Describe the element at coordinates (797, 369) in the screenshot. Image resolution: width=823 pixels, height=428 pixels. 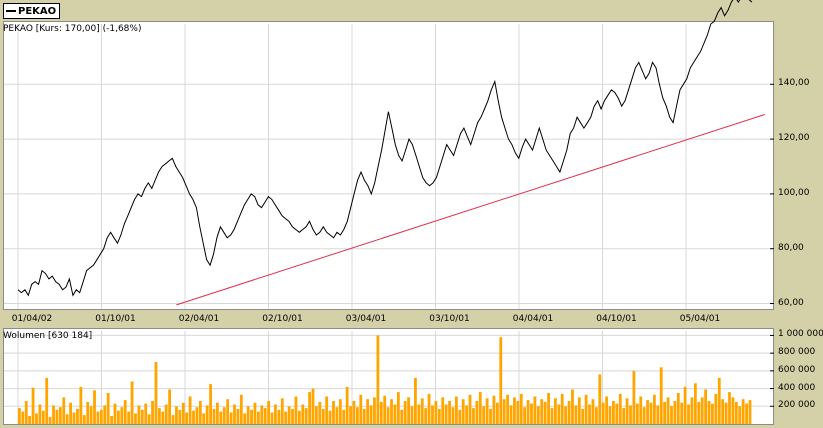
I see `volume-y-tick-label: 600 000` at that location.